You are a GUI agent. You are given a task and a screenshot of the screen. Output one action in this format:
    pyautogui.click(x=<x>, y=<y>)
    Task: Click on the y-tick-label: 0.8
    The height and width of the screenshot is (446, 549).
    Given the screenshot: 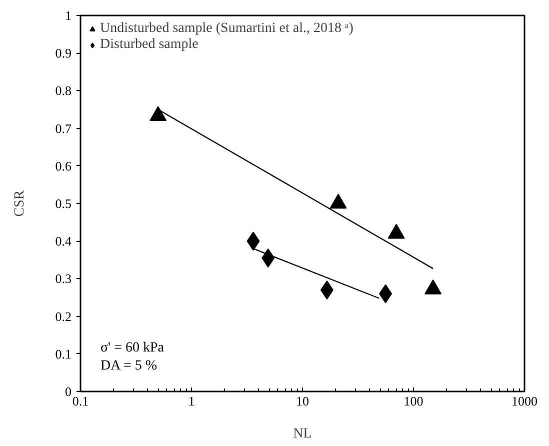 What is the action you would take?
    pyautogui.click(x=63, y=90)
    